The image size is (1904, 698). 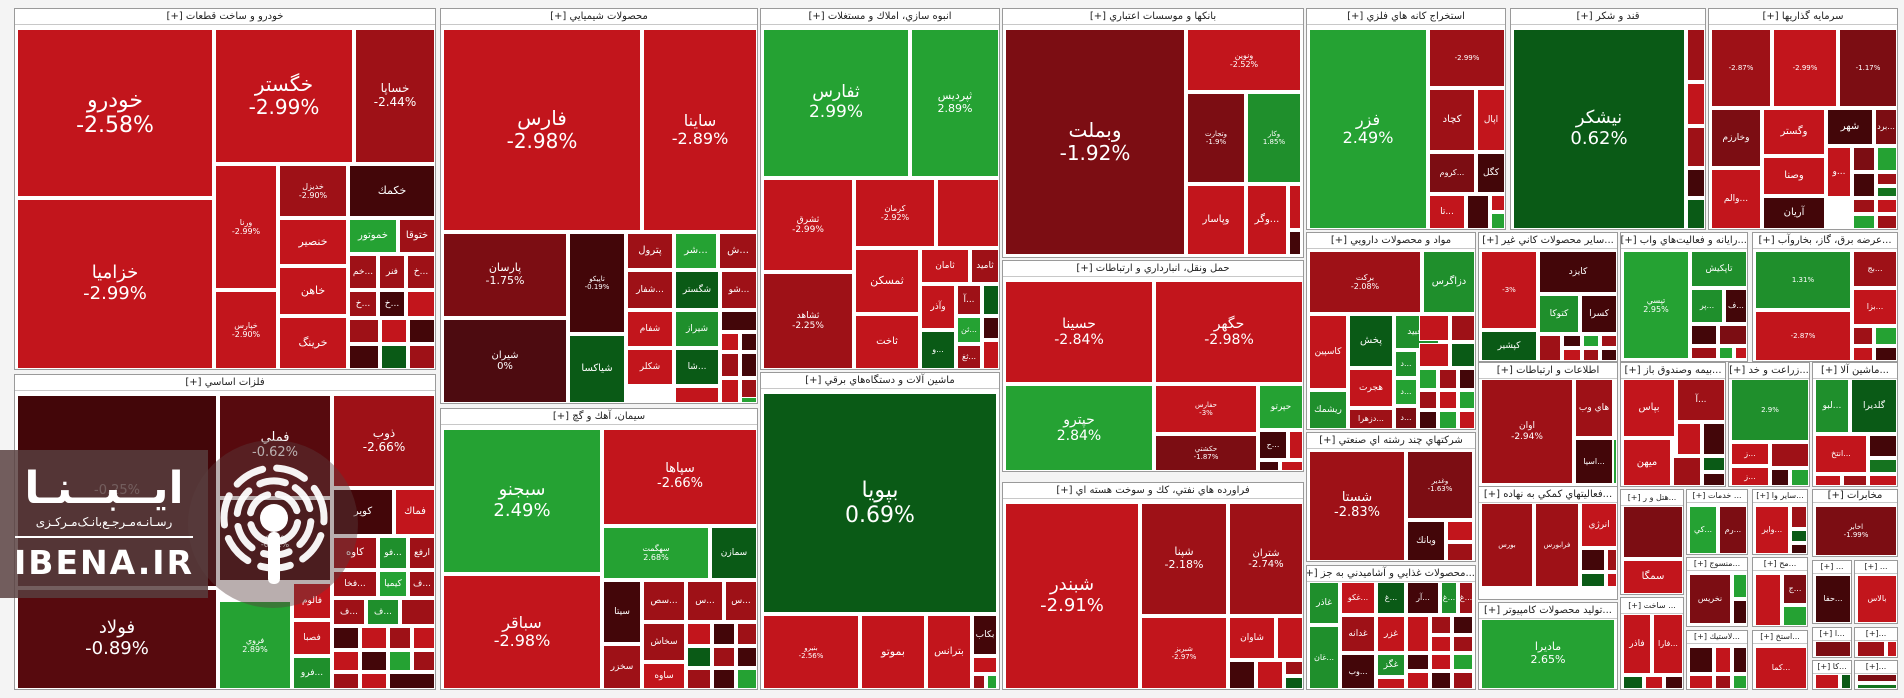 I want to click on stock-tile-سيتا: سيتا, so click(x=622, y=612).